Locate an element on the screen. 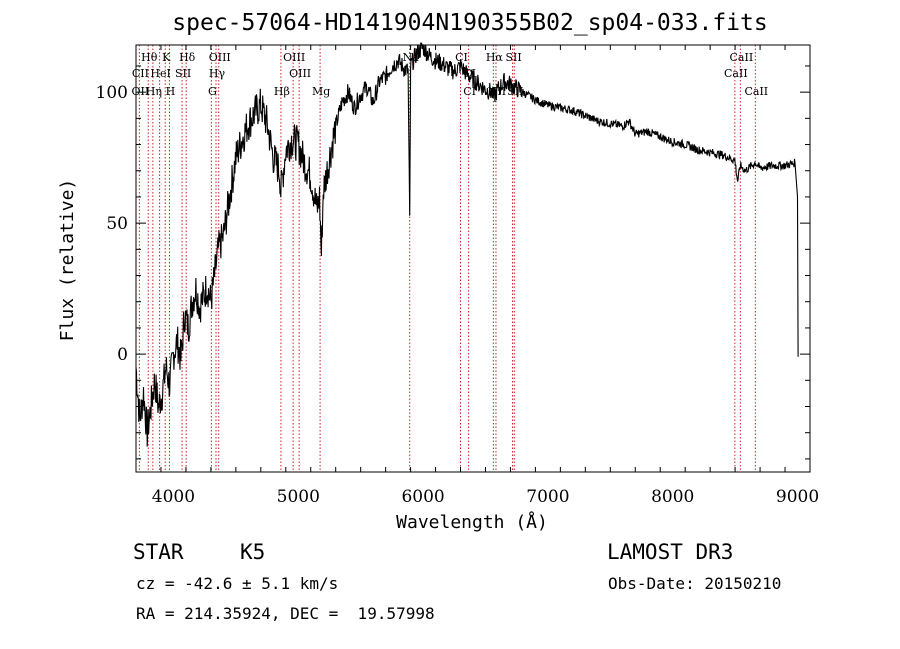 The image size is (900, 649). y-tick-label: 0 is located at coordinates (122, 355).